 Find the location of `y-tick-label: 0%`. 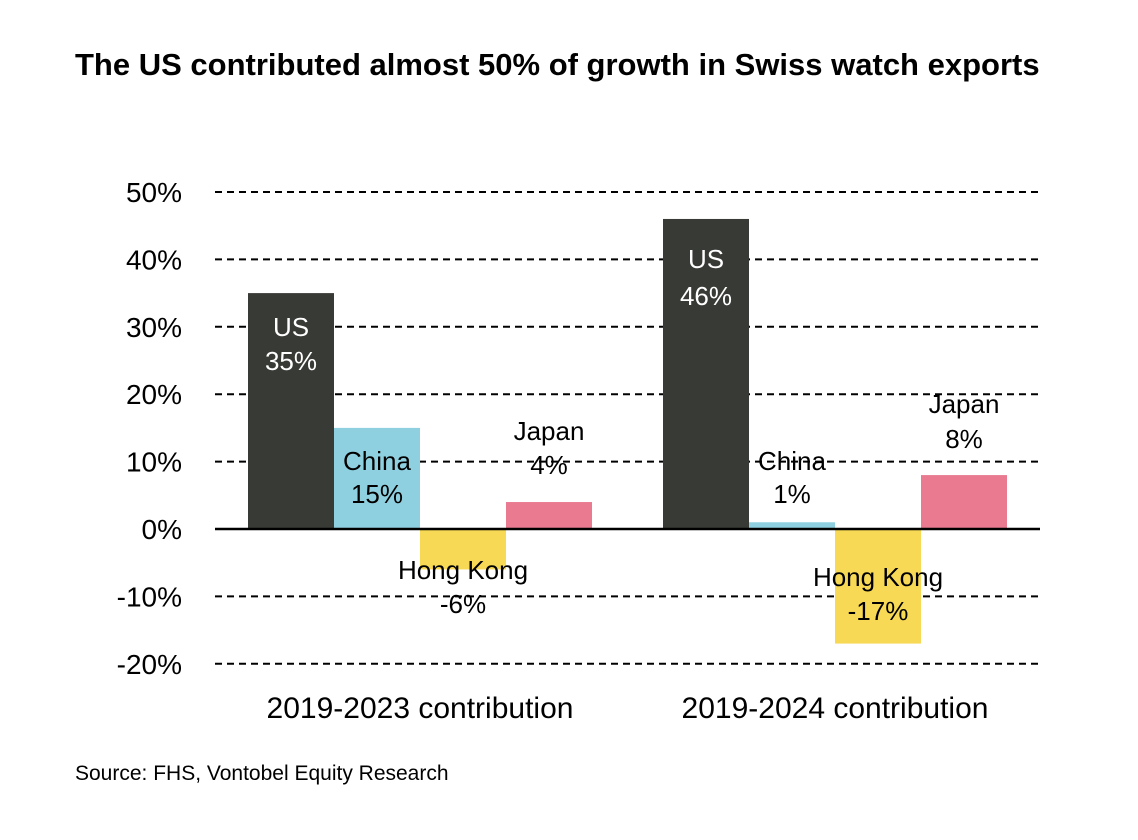

y-tick-label: 0% is located at coordinates (162, 529).